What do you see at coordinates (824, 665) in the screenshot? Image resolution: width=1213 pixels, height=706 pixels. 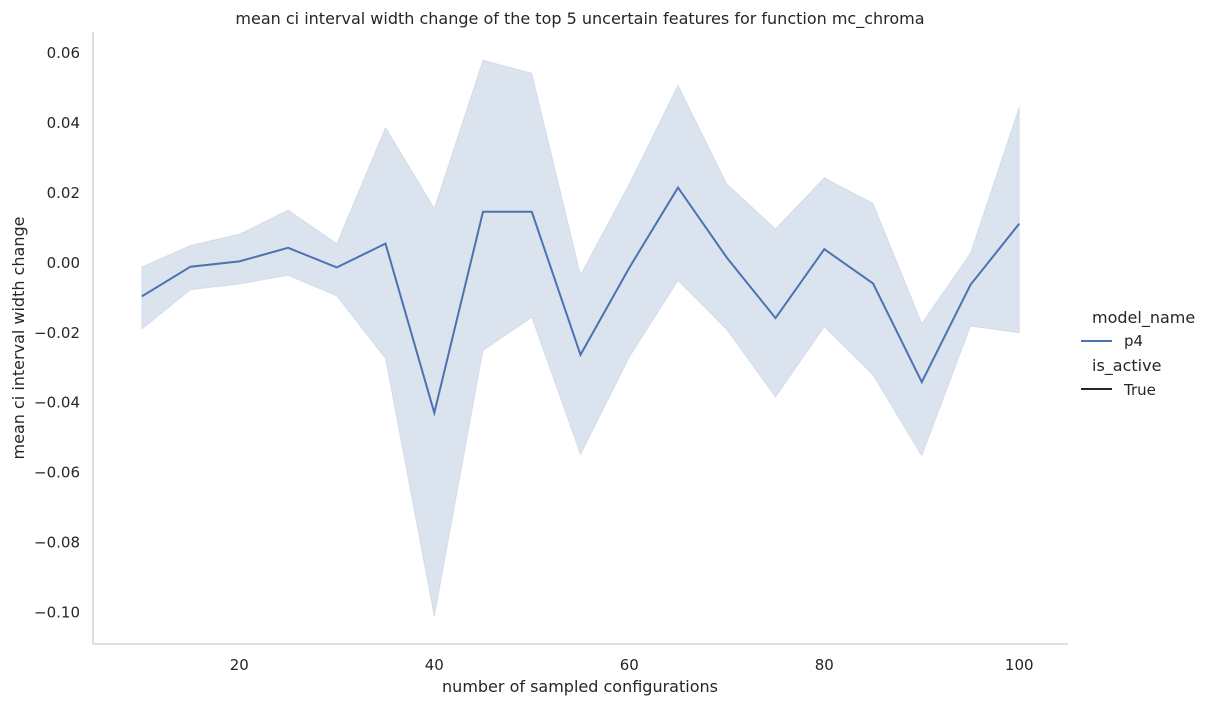 I see `x-tick-label: 80` at bounding box center [824, 665].